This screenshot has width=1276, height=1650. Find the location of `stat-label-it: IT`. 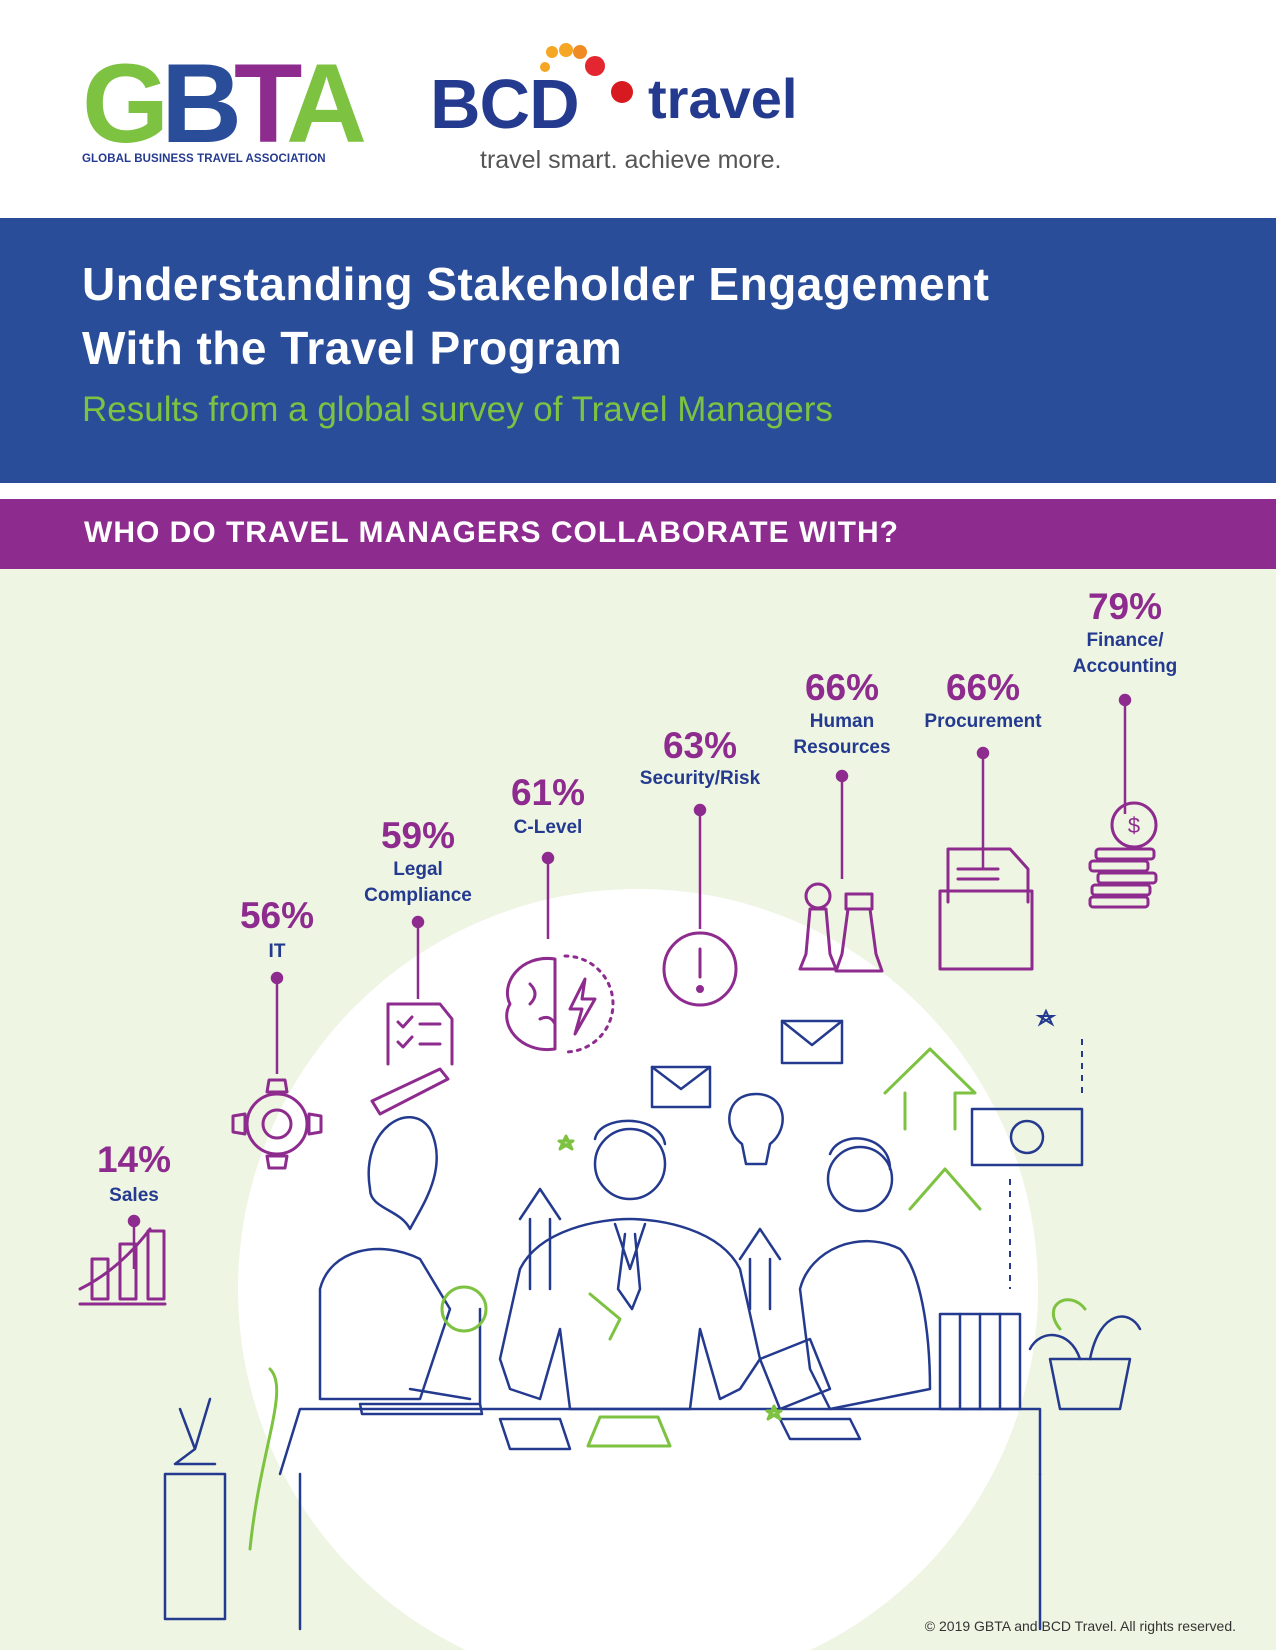

stat-label-it: IT is located at coordinates (277, 951).